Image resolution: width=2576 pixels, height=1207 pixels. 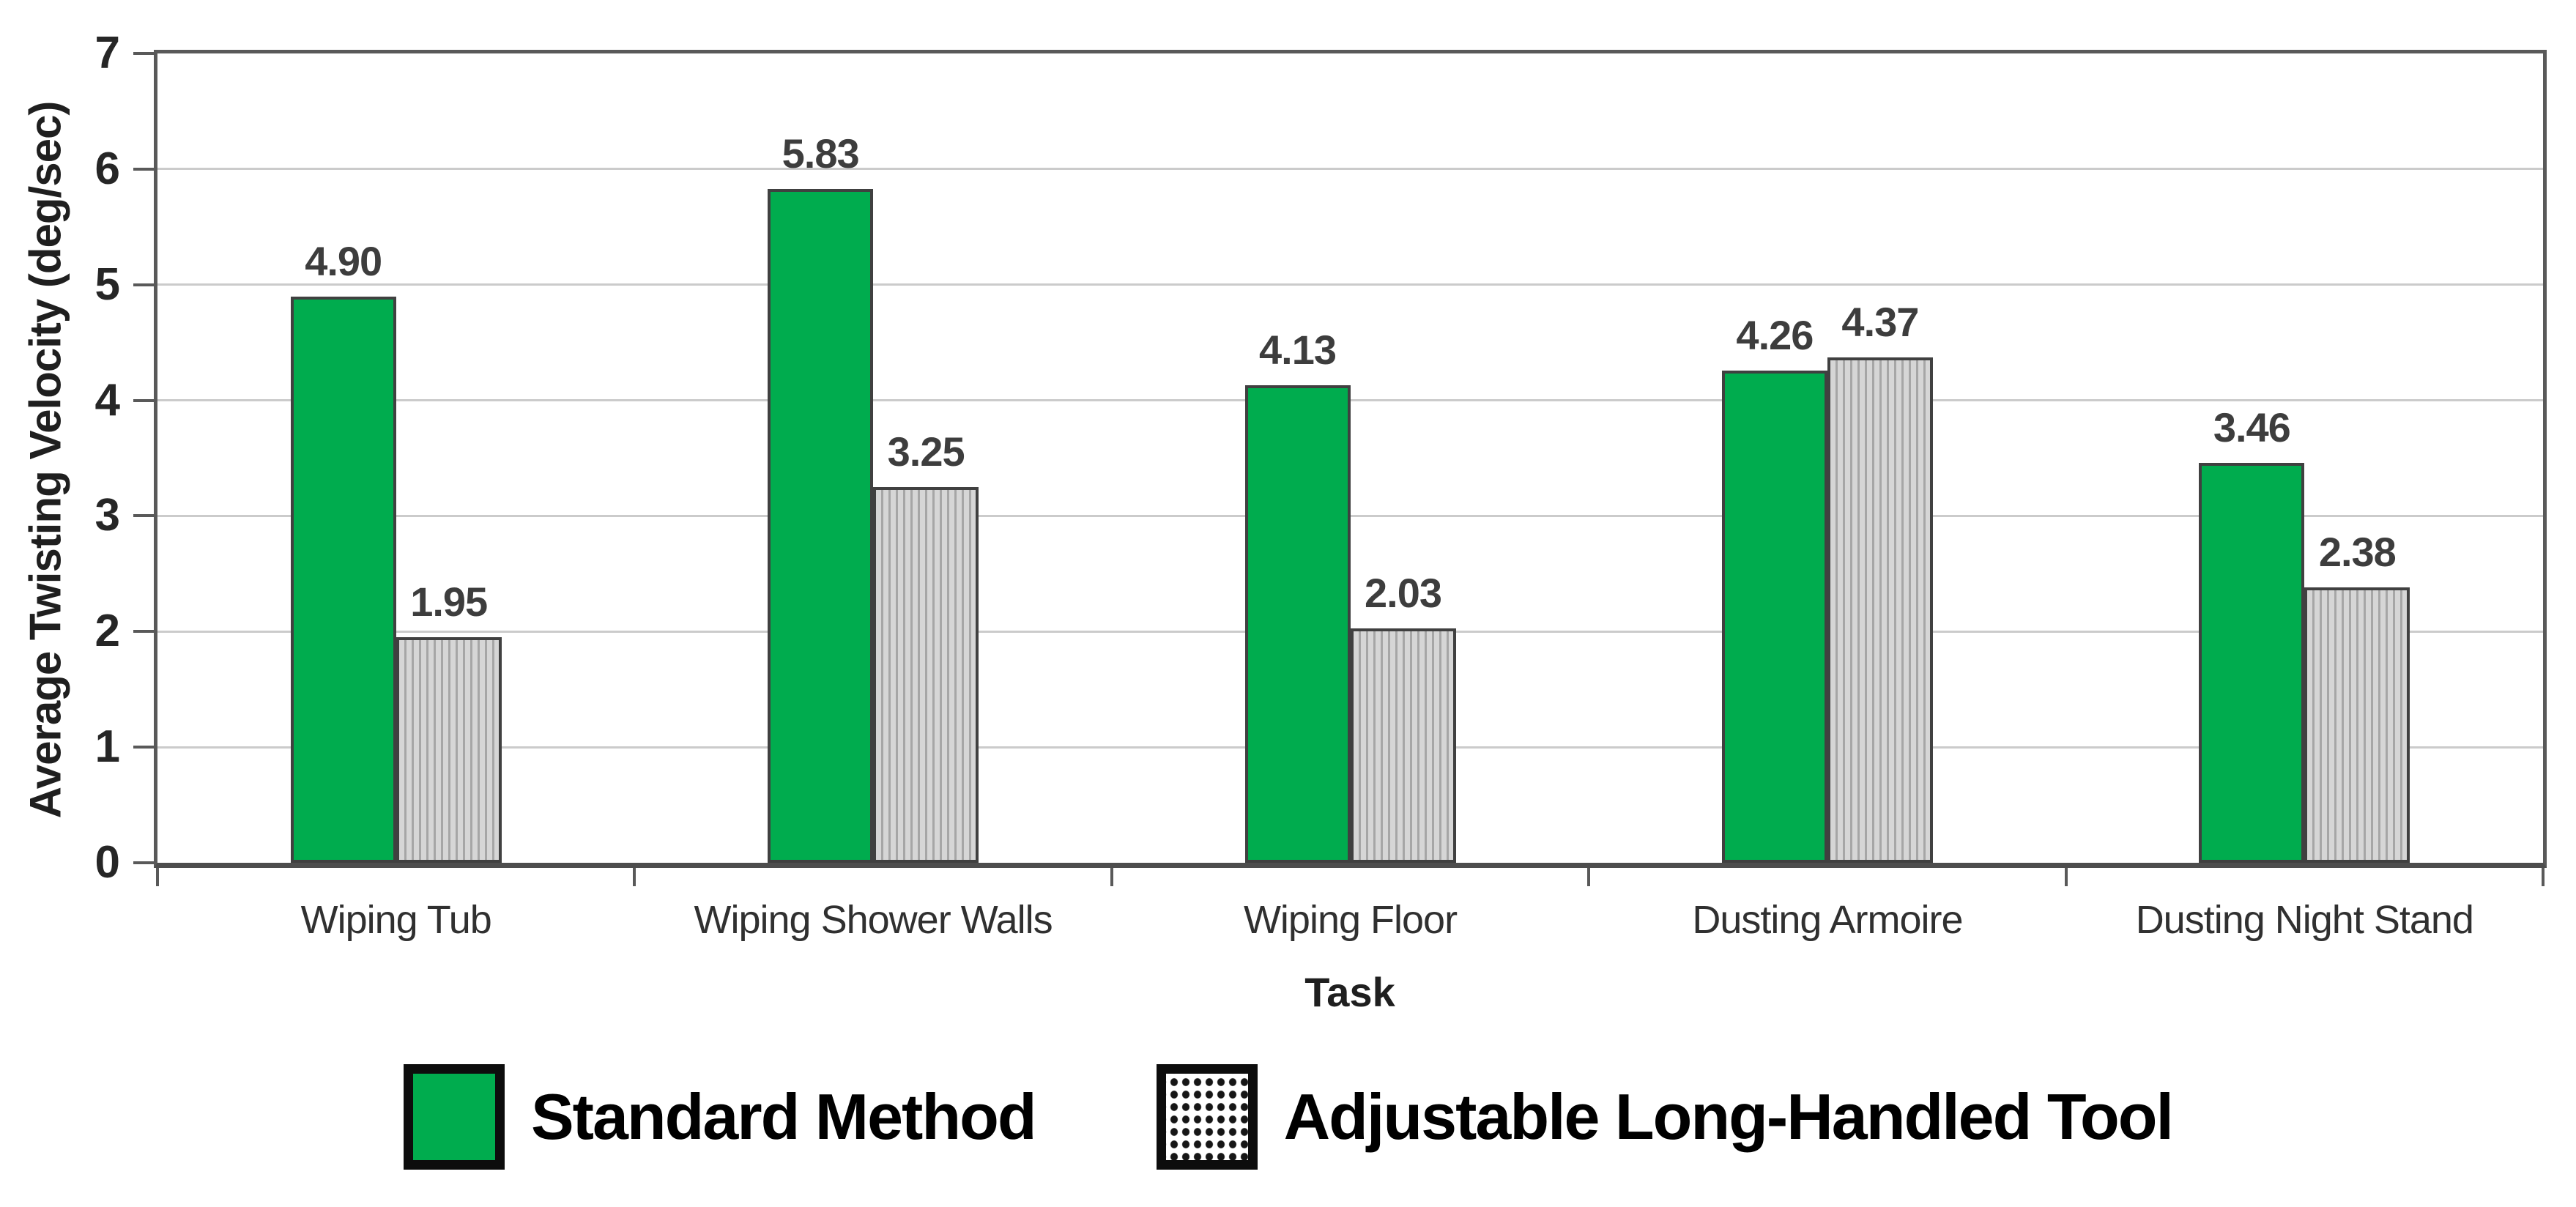 What do you see at coordinates (1207, 1117) in the screenshot?
I see `legend-swatch-adjustable-tool` at bounding box center [1207, 1117].